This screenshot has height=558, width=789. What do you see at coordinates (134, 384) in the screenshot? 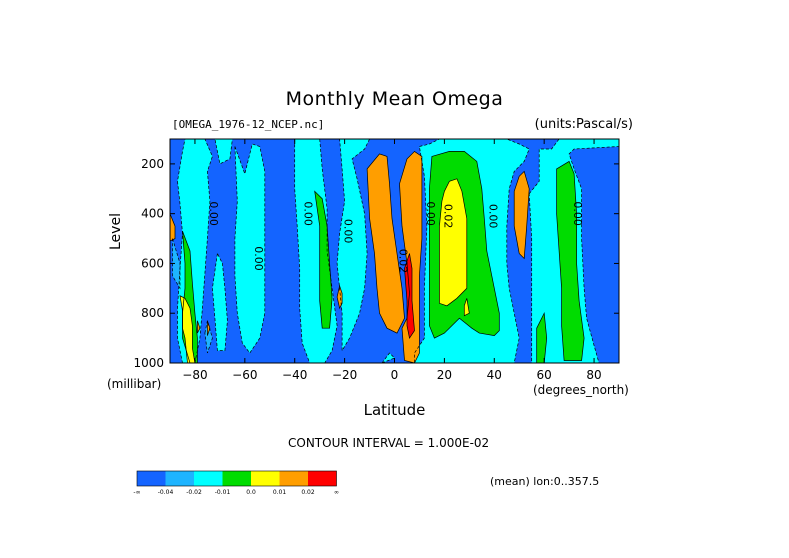
I see `y-axis-units: (millibar)` at bounding box center [134, 384].